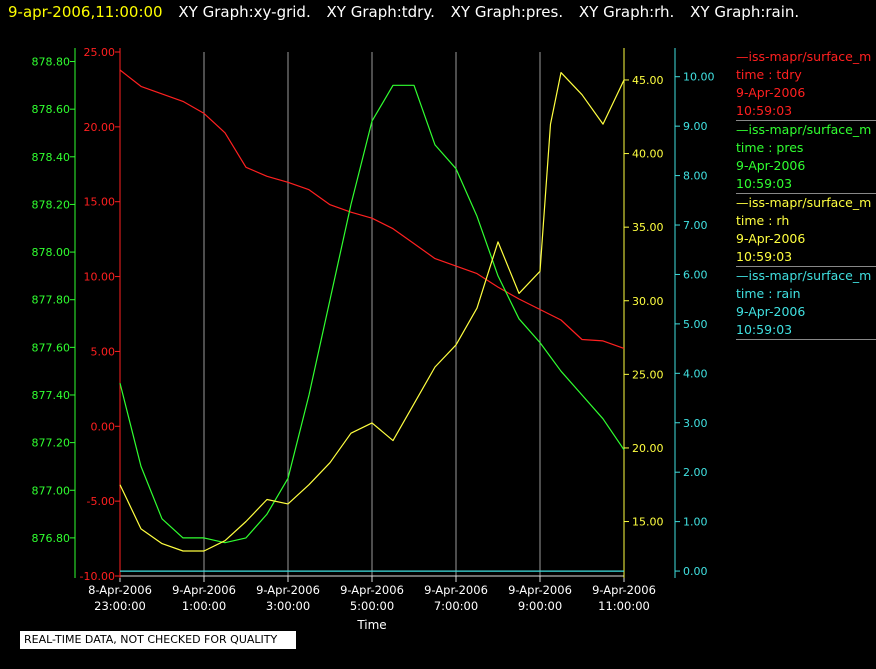 This screenshot has width=876, height=669. I want to click on quality-notice: REAL-TIME DATA, NOT CHECKED FOR QUALITY, so click(158, 640).